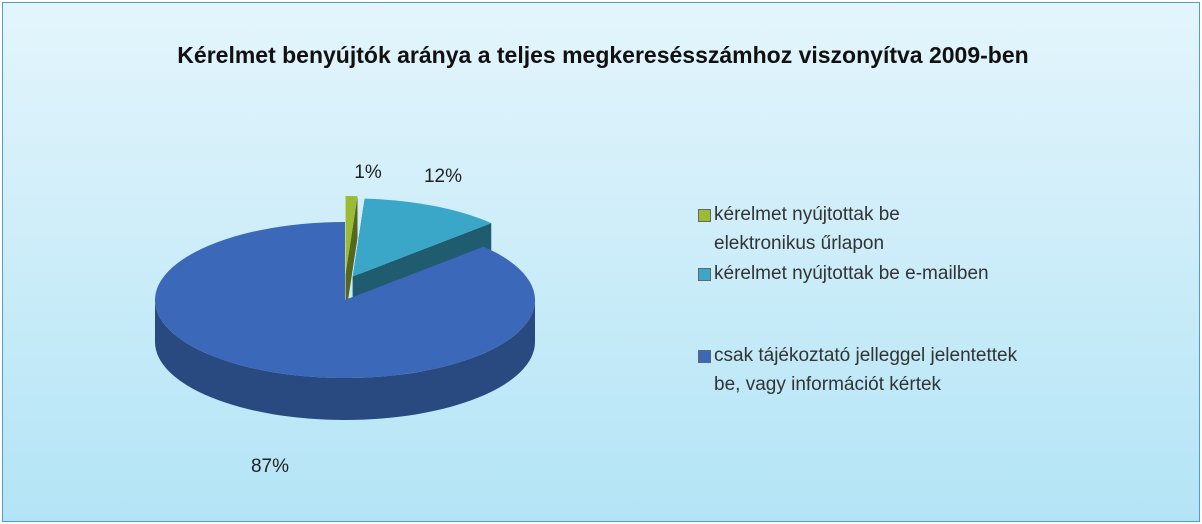 The image size is (1202, 524). What do you see at coordinates (345, 360) in the screenshot?
I see `slice-side-wall` at bounding box center [345, 360].